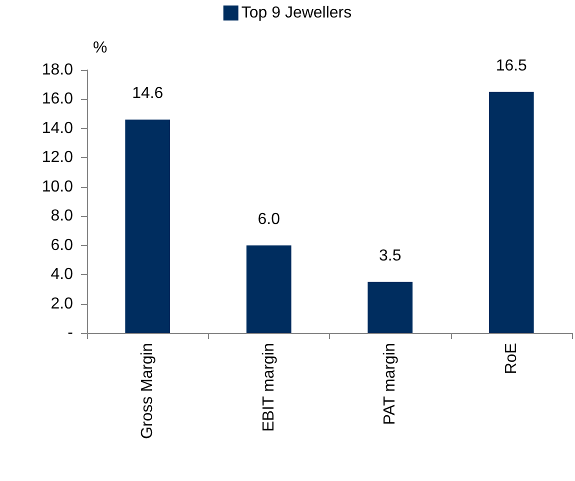 This screenshot has height=481, width=575. What do you see at coordinates (269, 219) in the screenshot?
I see `data-label: 6.0` at bounding box center [269, 219].